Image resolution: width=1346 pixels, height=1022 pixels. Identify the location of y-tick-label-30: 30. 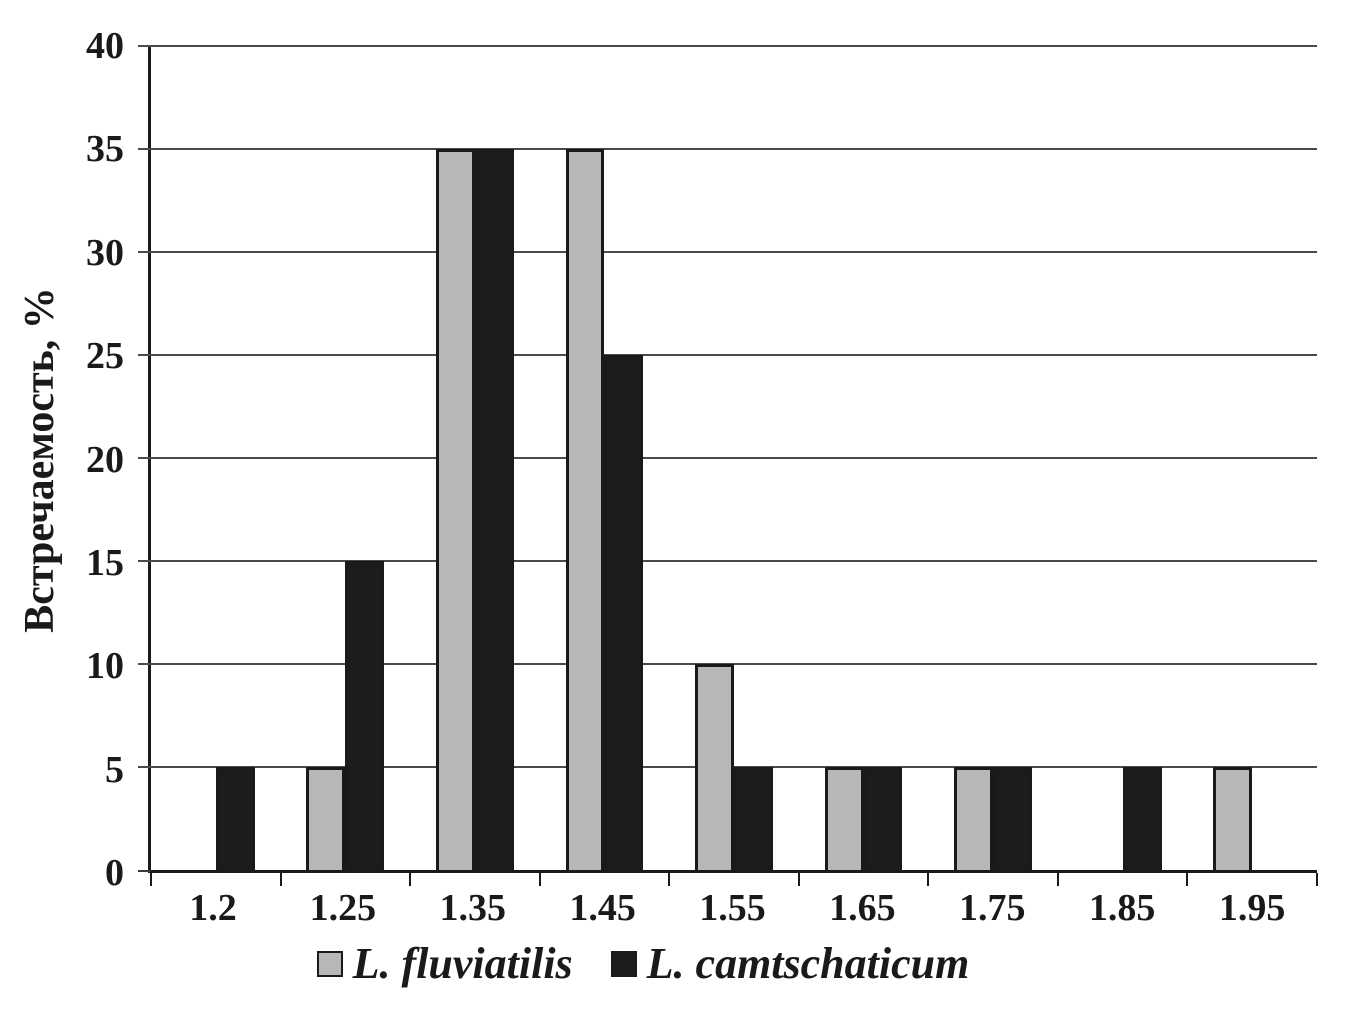
(105, 252).